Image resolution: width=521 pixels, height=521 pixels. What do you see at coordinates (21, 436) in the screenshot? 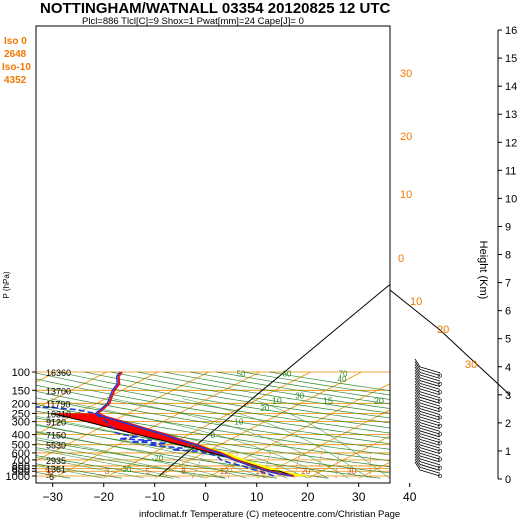
I see `pressure-tick-label: 400` at bounding box center [21, 436].